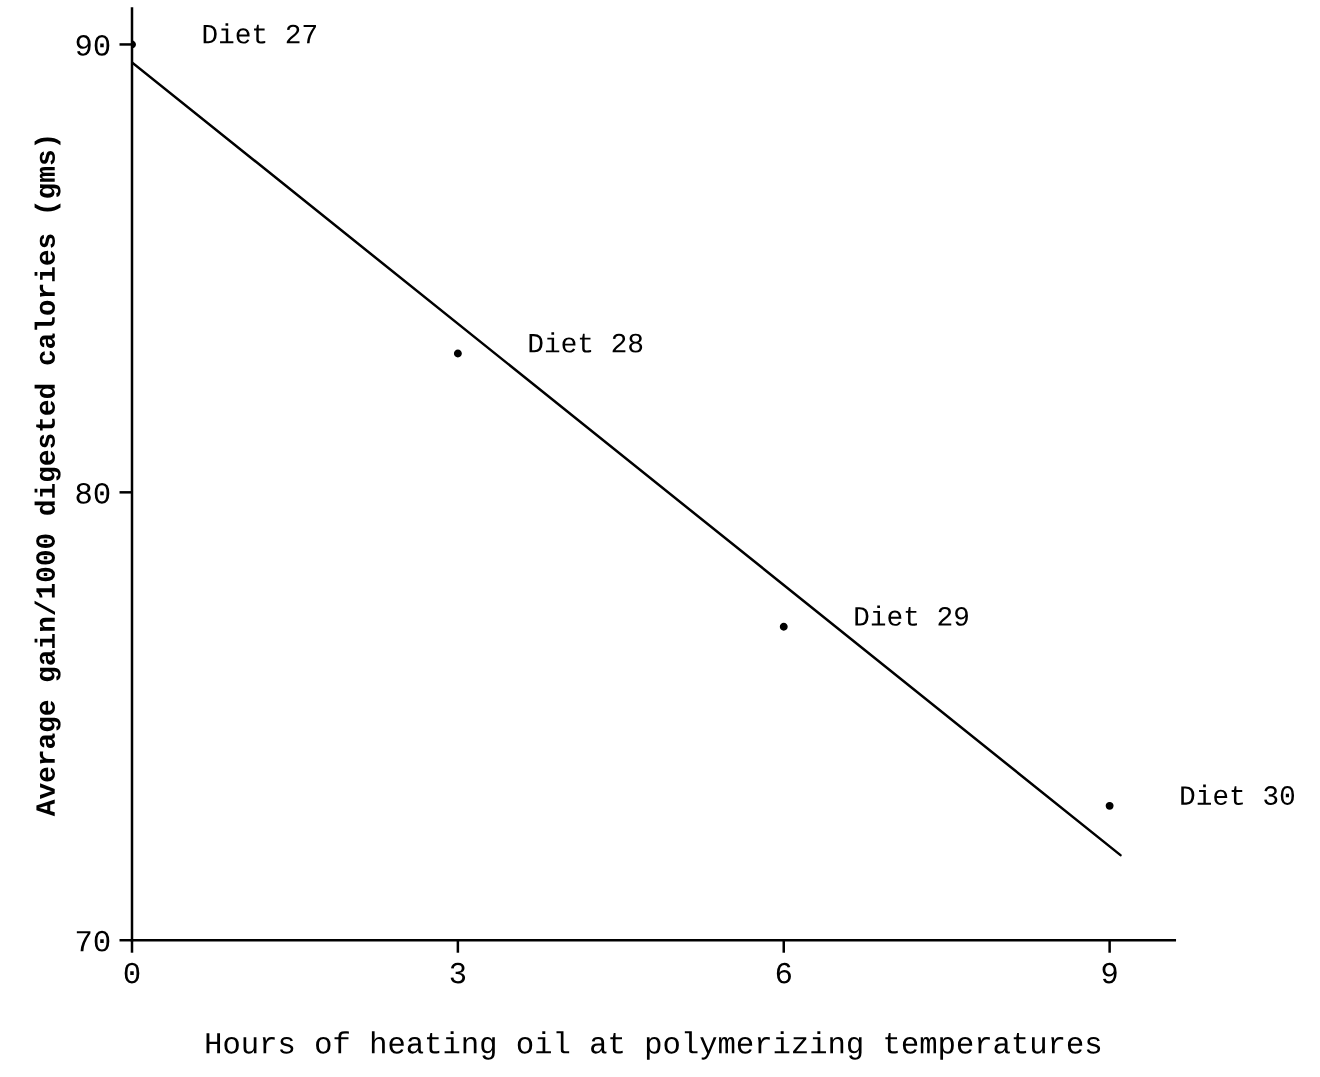 The image size is (1320, 1077). Describe the element at coordinates (132, 973) in the screenshot. I see `x-tick-label: 0` at that location.